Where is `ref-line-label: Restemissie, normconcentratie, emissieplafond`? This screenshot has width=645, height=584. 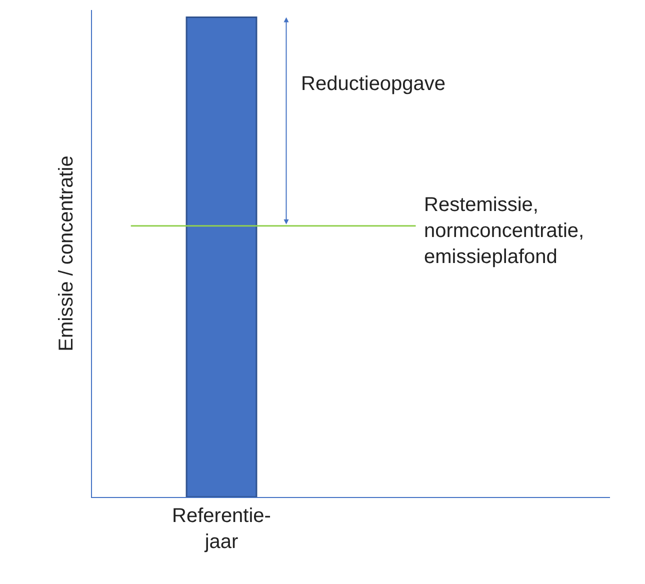
ref-line-label: Restemissie, normconcentratie, emissieplafond is located at coordinates (504, 231).